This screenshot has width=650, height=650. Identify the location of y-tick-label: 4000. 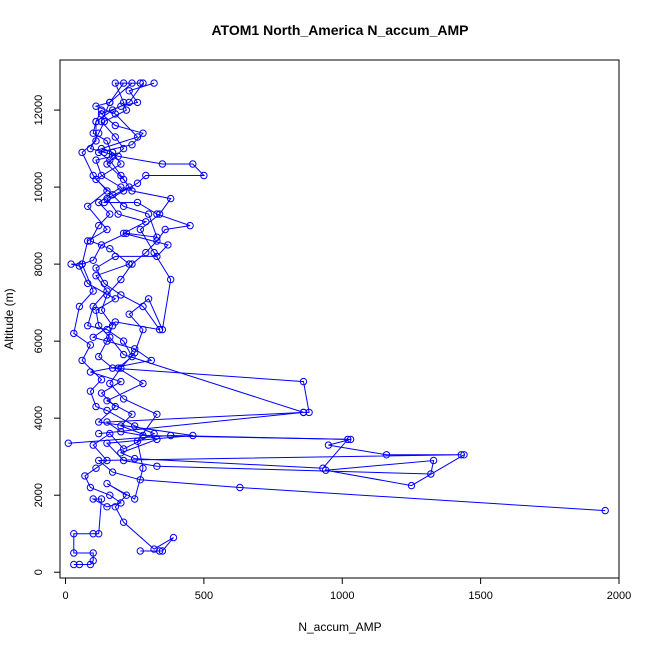
(39, 418).